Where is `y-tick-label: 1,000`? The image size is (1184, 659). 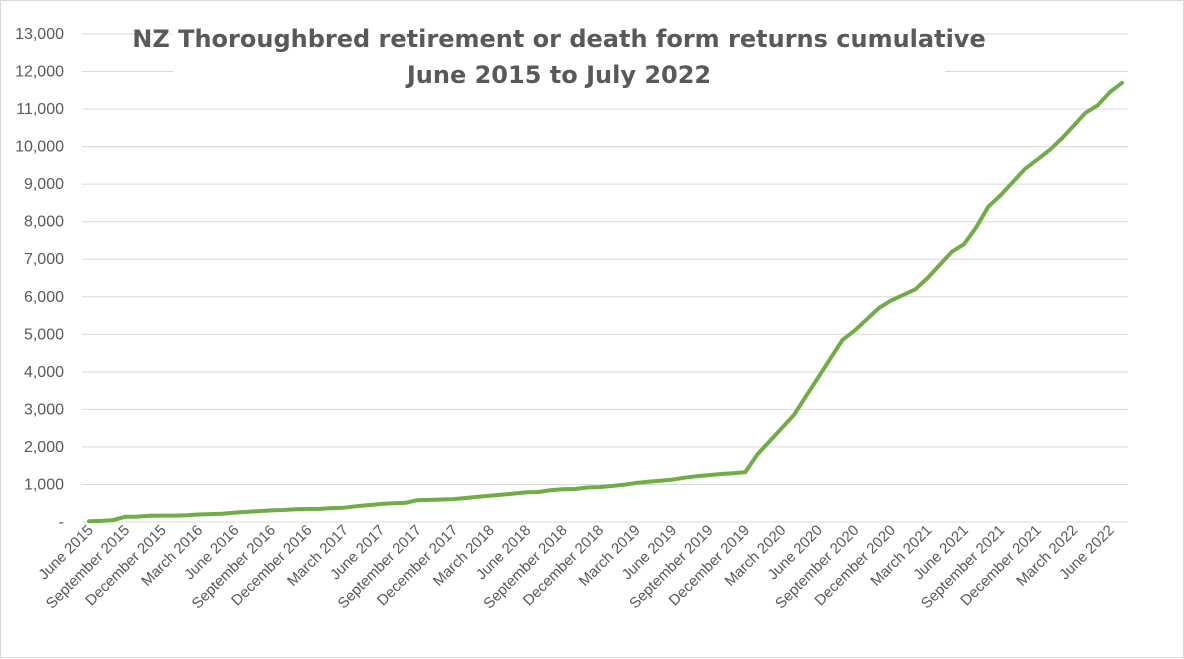 y-tick-label: 1,000 is located at coordinates (44, 484).